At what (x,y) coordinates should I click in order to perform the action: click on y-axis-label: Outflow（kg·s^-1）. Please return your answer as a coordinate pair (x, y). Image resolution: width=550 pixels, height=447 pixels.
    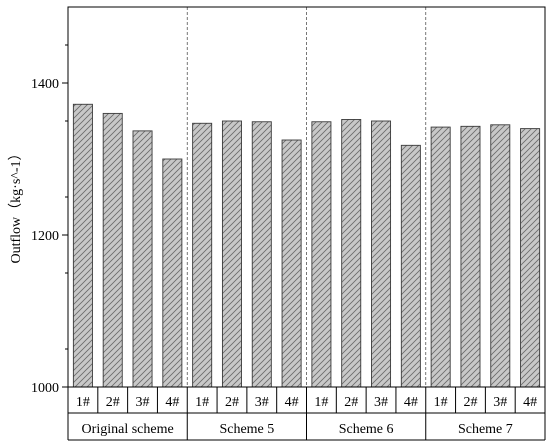
    Looking at the image, I should click on (16, 204).